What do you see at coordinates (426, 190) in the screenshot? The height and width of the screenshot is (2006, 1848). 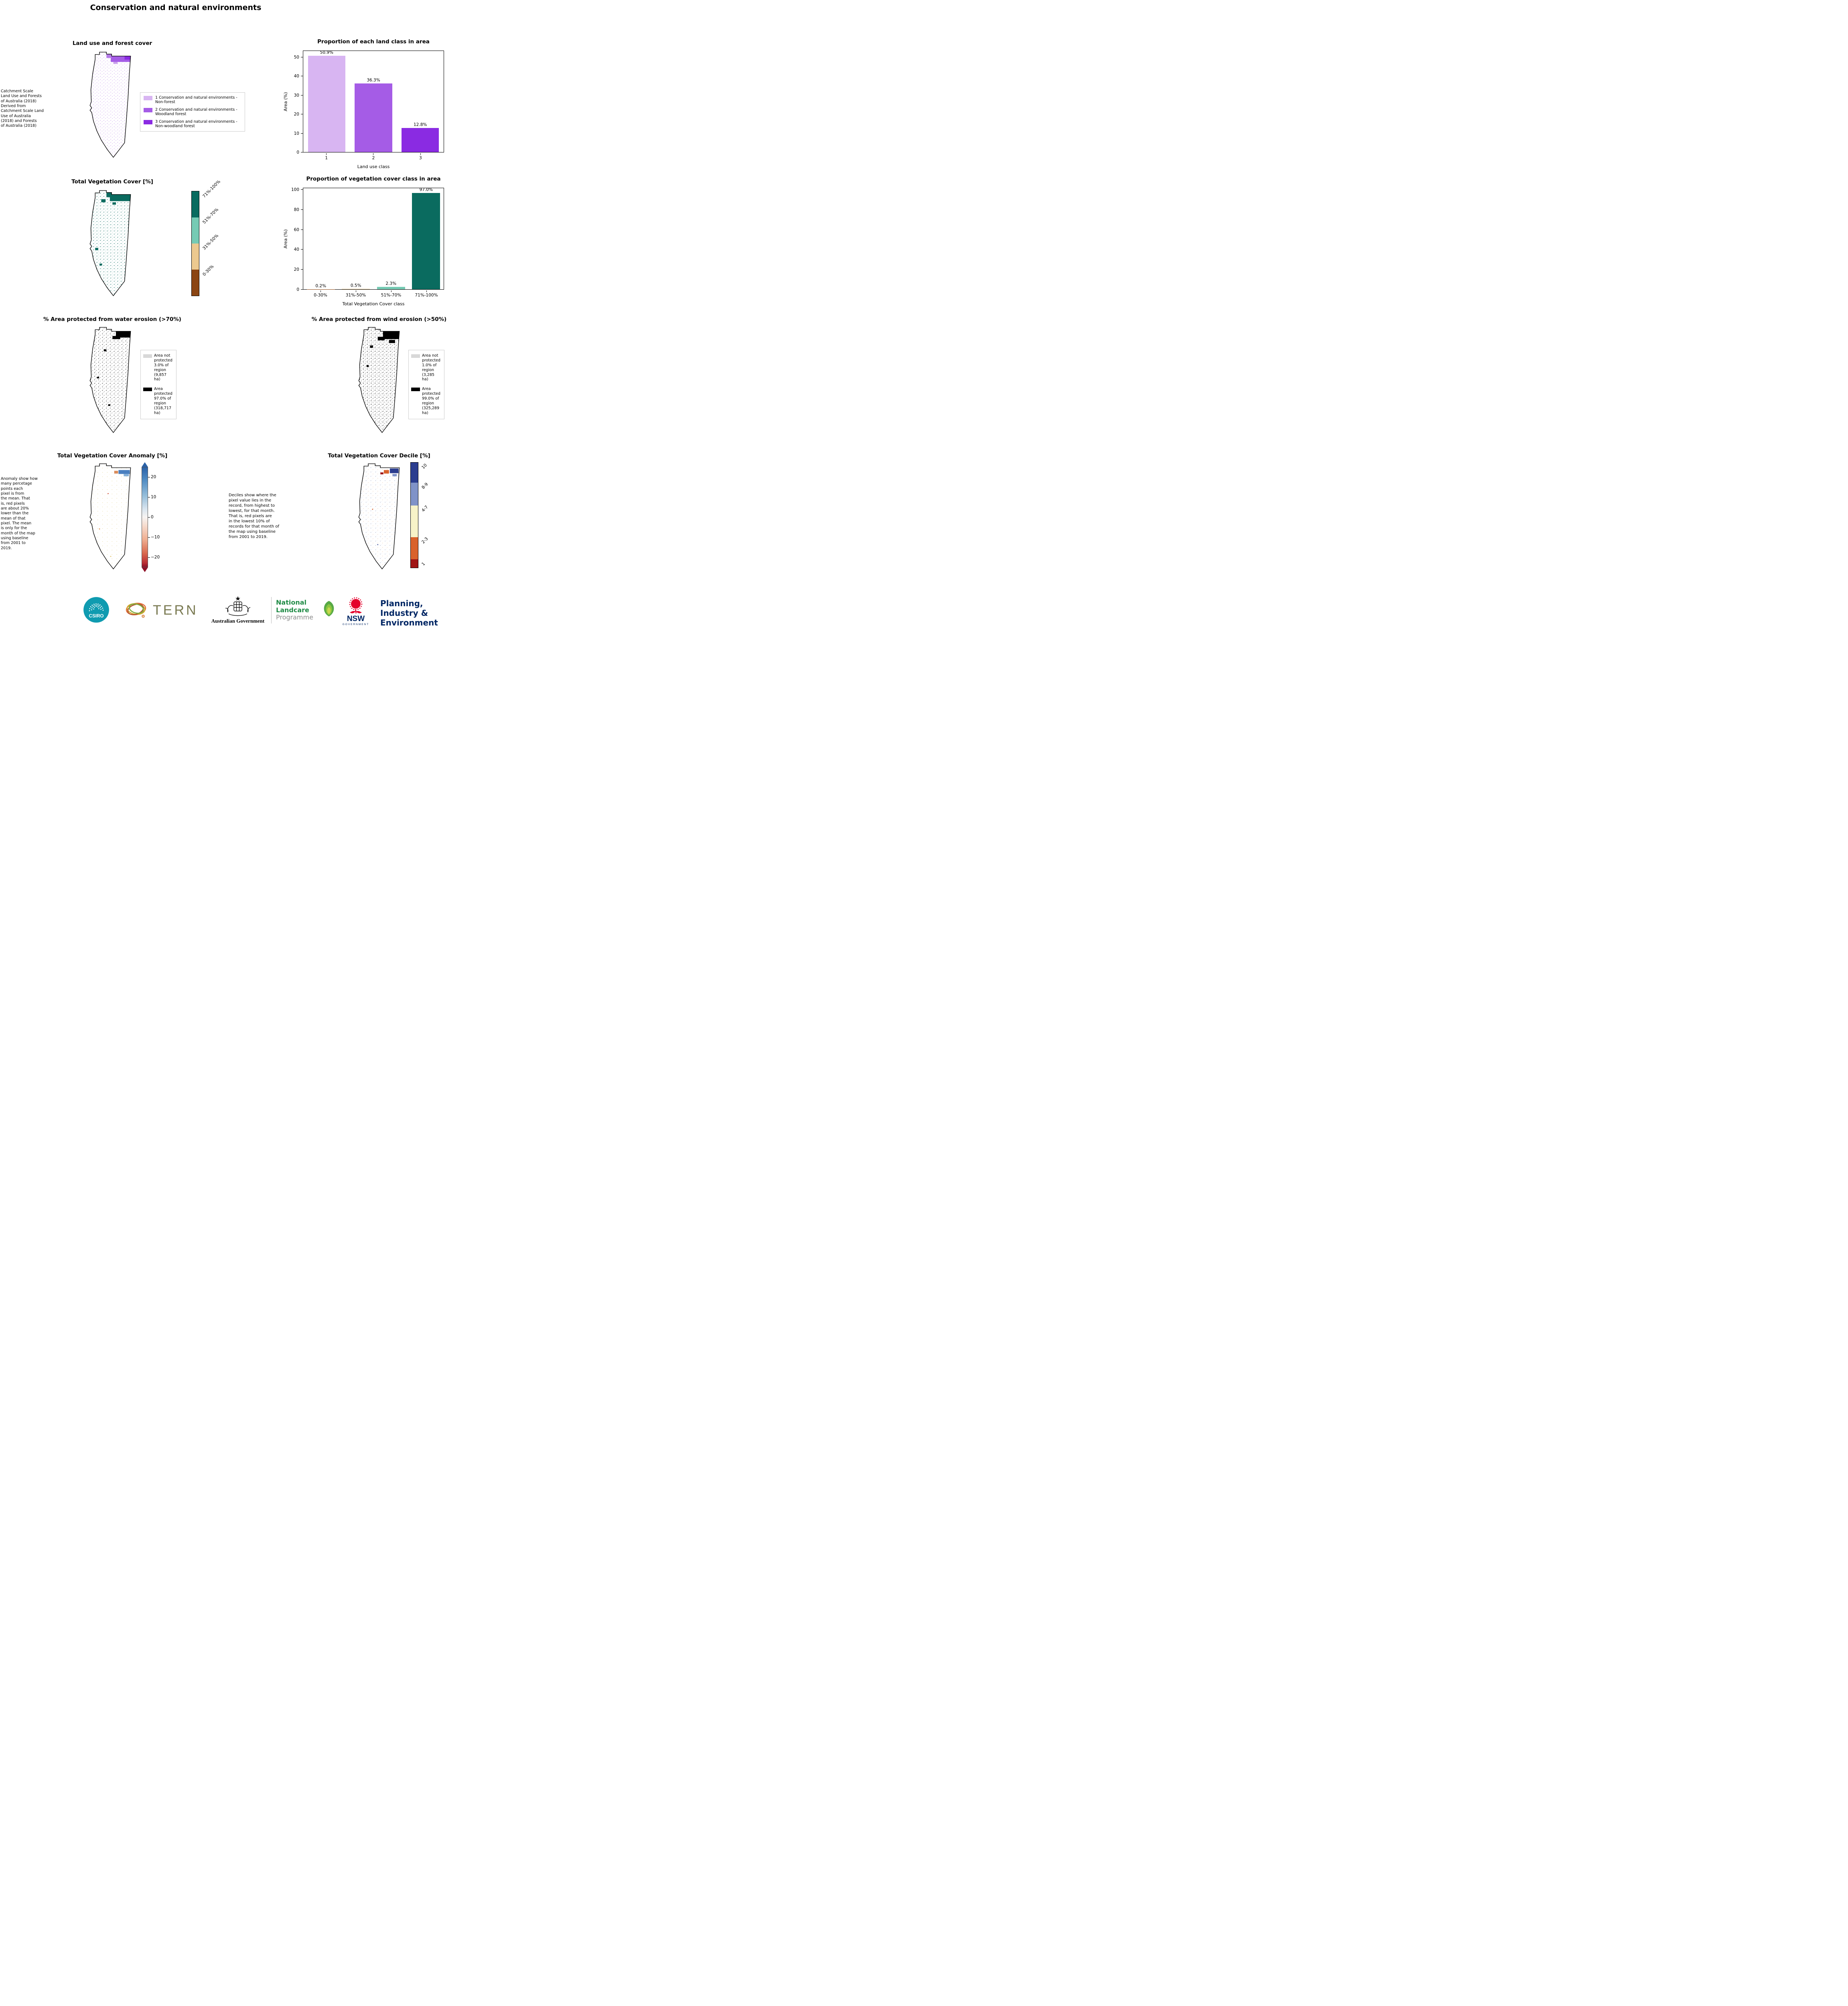 I see `bar-value-label: 97.0%` at bounding box center [426, 190].